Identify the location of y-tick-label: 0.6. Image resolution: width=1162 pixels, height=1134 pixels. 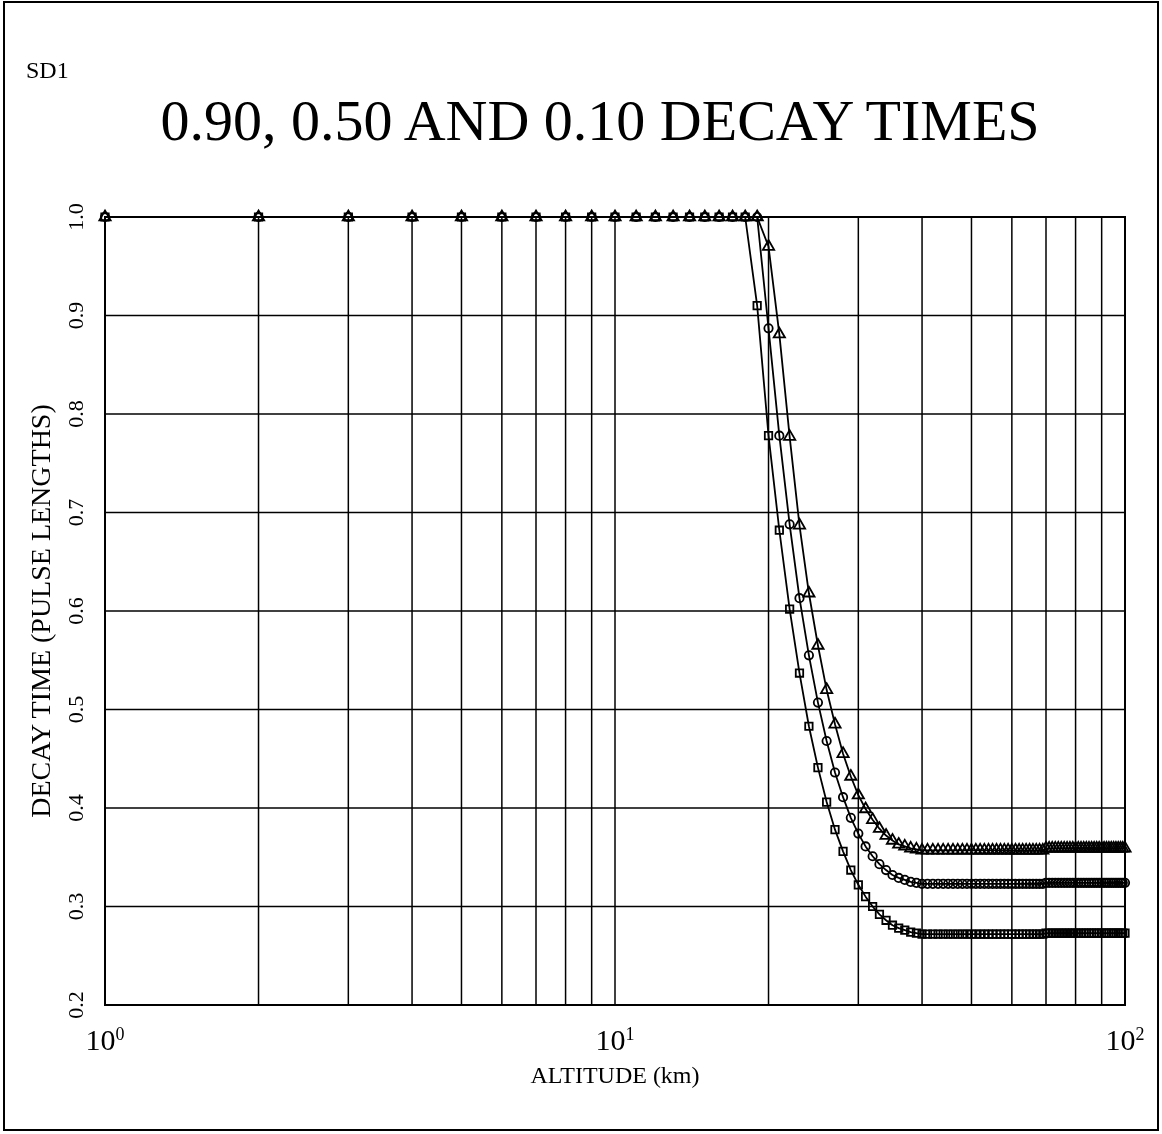
(75, 611).